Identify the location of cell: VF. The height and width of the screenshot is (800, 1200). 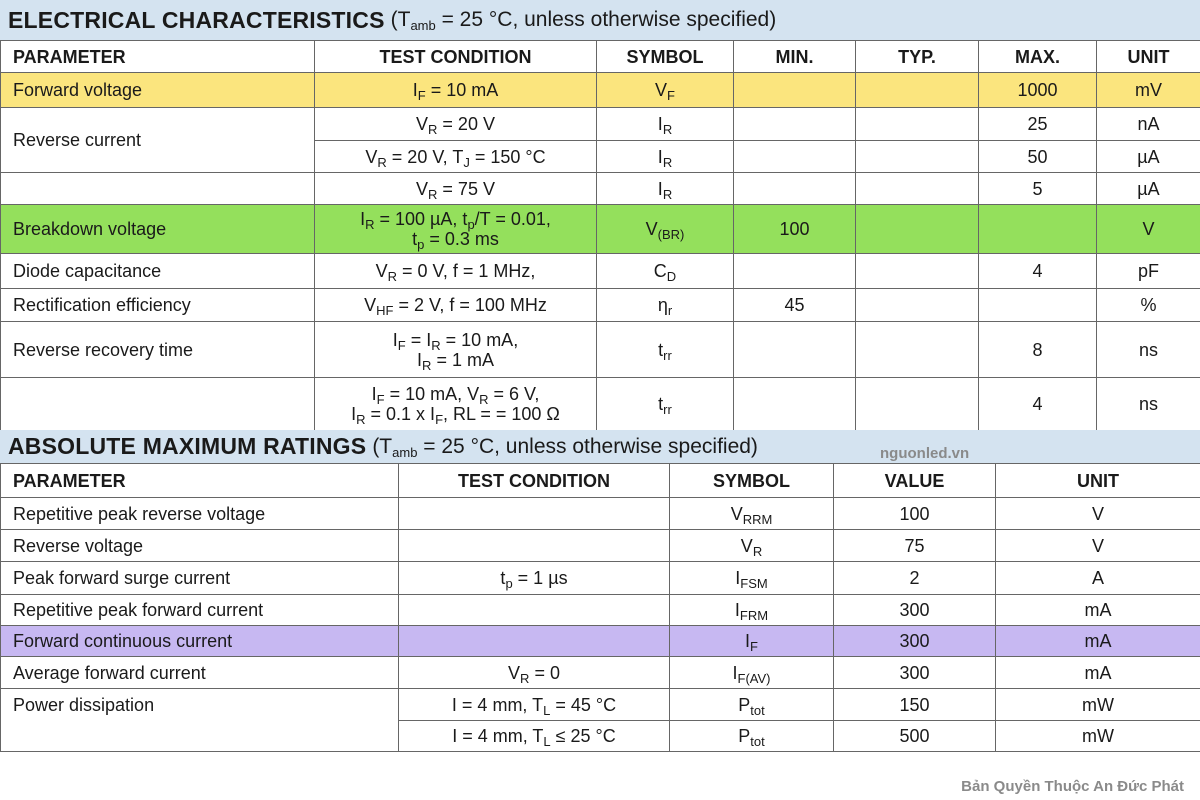
(665, 90).